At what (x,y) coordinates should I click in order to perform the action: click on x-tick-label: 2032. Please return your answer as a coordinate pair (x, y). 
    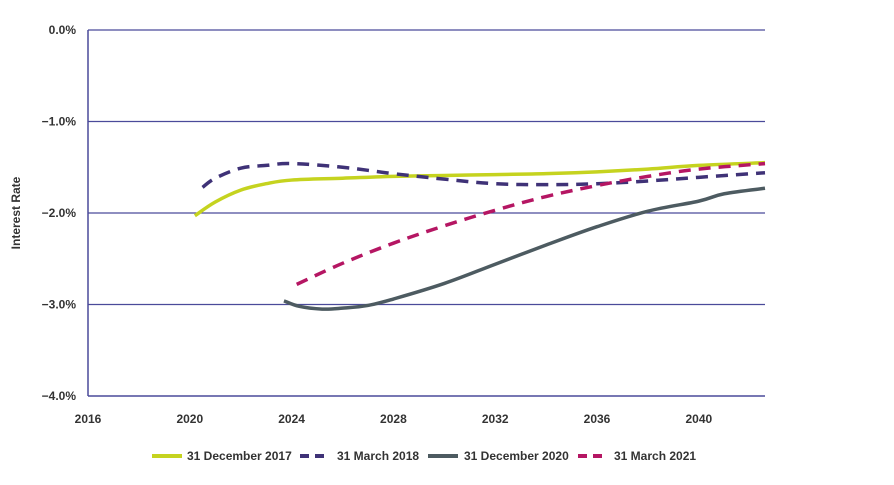
    Looking at the image, I should click on (495, 419).